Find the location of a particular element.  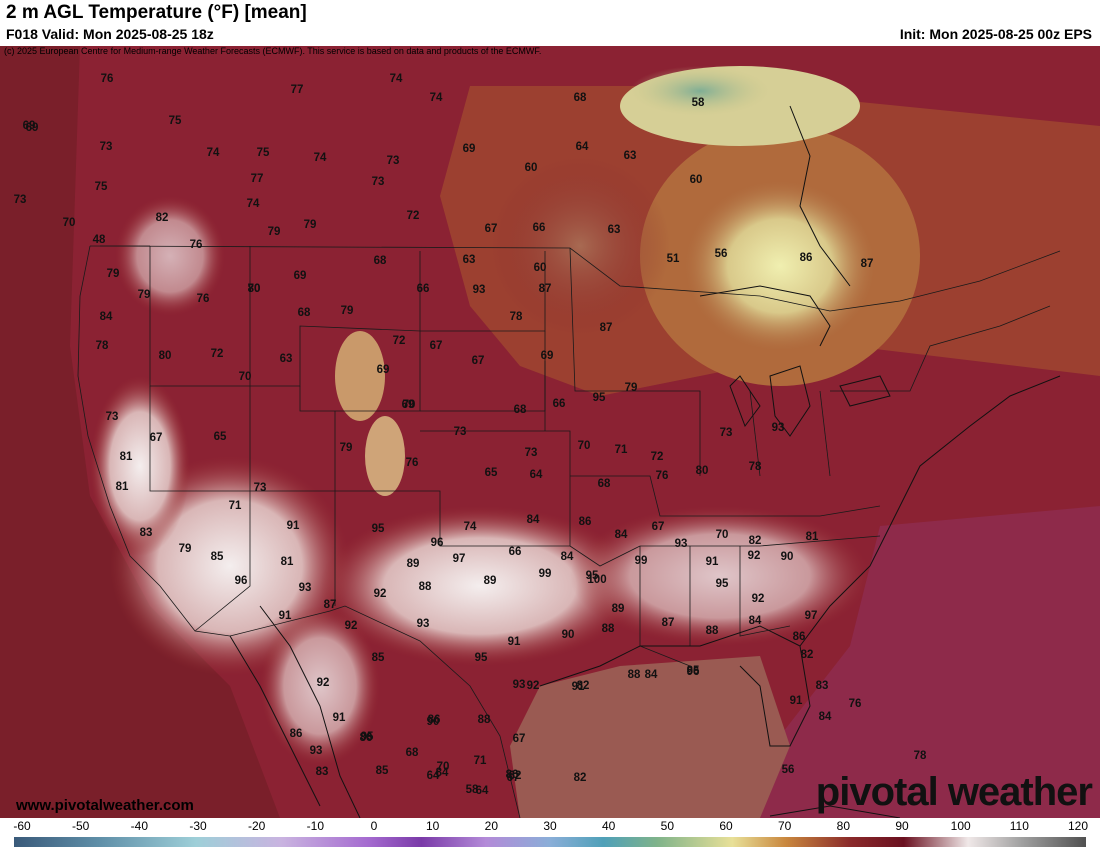

temperature-value: 99 is located at coordinates (641, 561).